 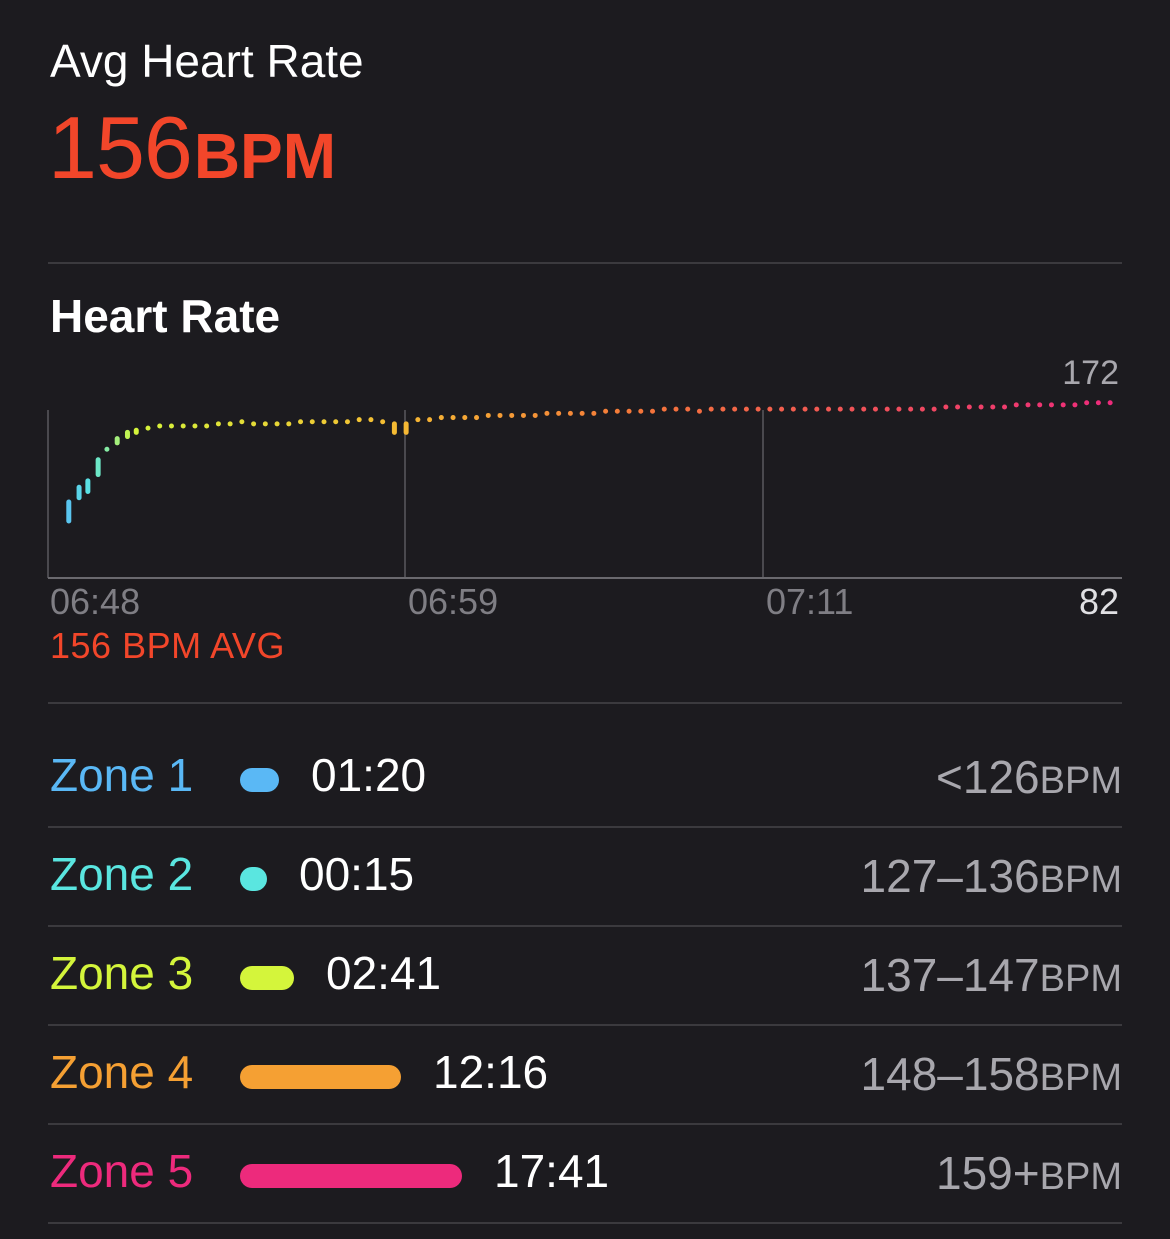 I want to click on avg-heart-rate-unit: BPM, so click(x=265, y=156).